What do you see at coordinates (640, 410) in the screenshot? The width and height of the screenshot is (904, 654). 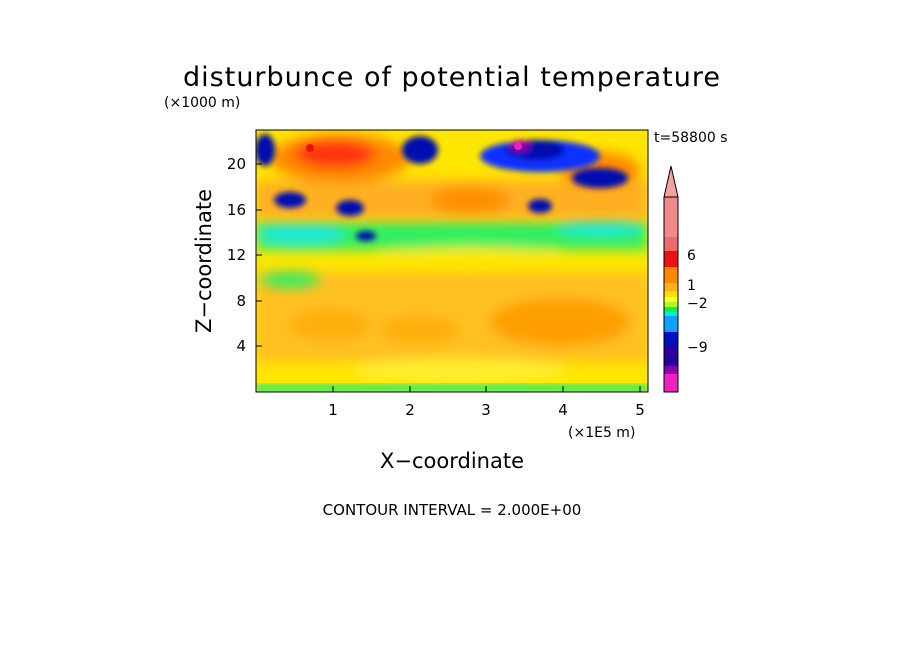 I see `x-tick-label: 5` at bounding box center [640, 410].